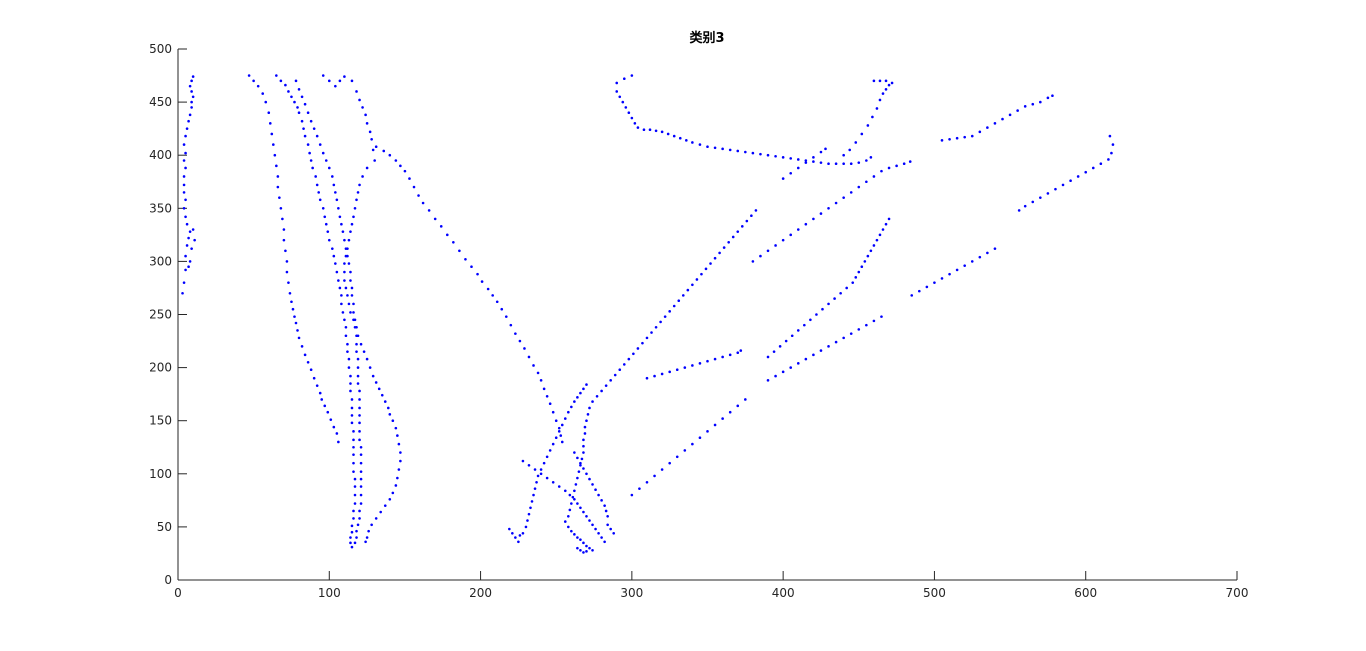 The width and height of the screenshot is (1366, 651). Describe the element at coordinates (160, 368) in the screenshot. I see `y-tick-label: 200` at that location.